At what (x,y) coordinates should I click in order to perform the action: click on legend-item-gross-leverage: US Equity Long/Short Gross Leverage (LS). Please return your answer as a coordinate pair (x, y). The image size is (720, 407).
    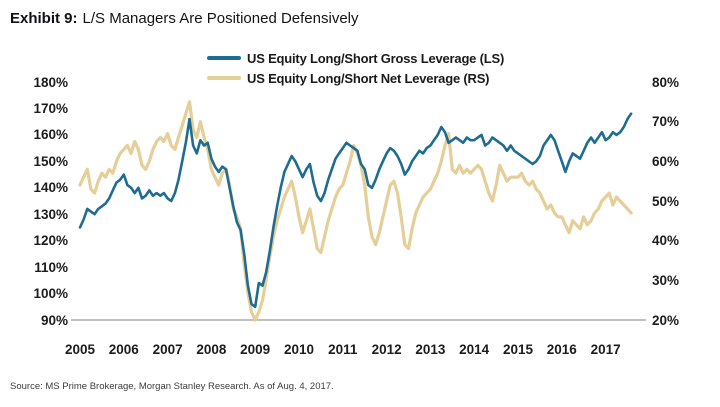
    Looking at the image, I should click on (355, 58).